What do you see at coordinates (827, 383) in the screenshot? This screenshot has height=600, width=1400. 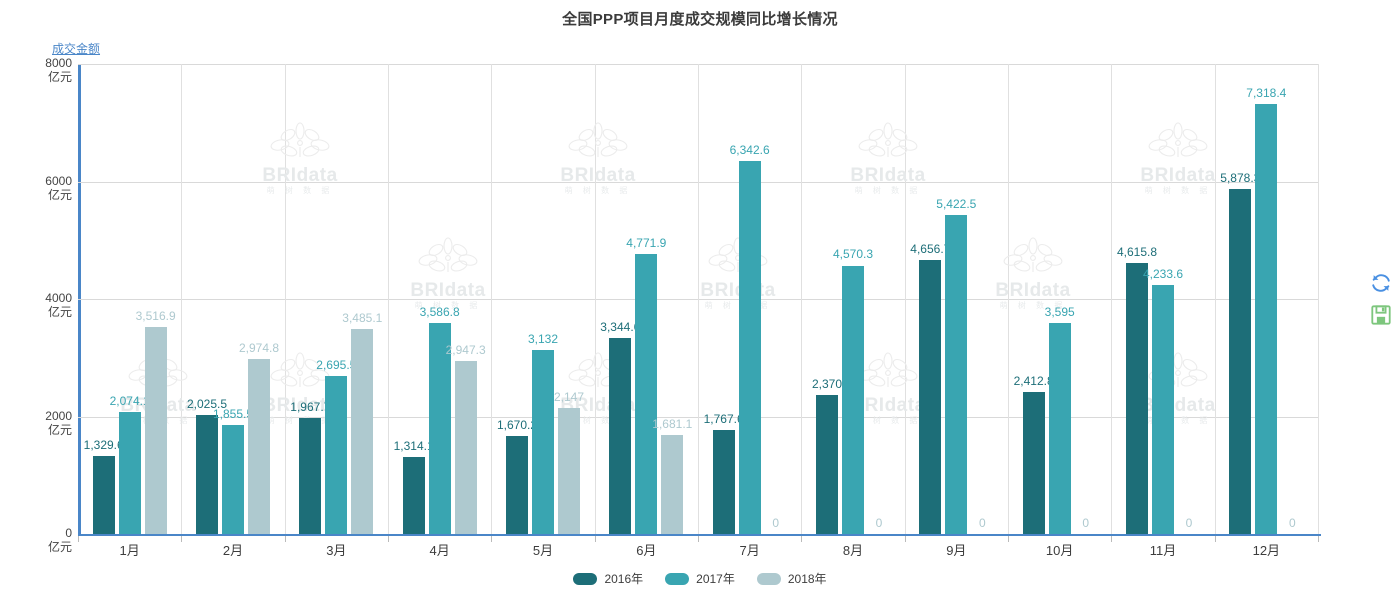 I see `bar-value-label: 2,370` at bounding box center [827, 383].